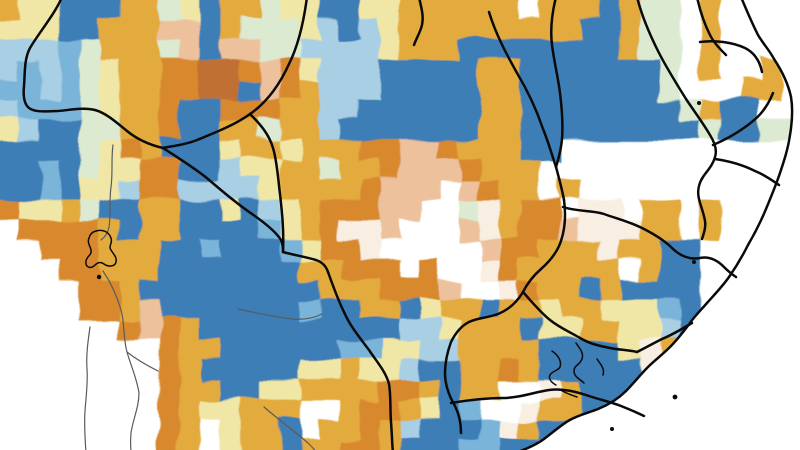  Describe the element at coordinates (266, 183) in the screenshot. I see `rondonia-mt-border` at that location.